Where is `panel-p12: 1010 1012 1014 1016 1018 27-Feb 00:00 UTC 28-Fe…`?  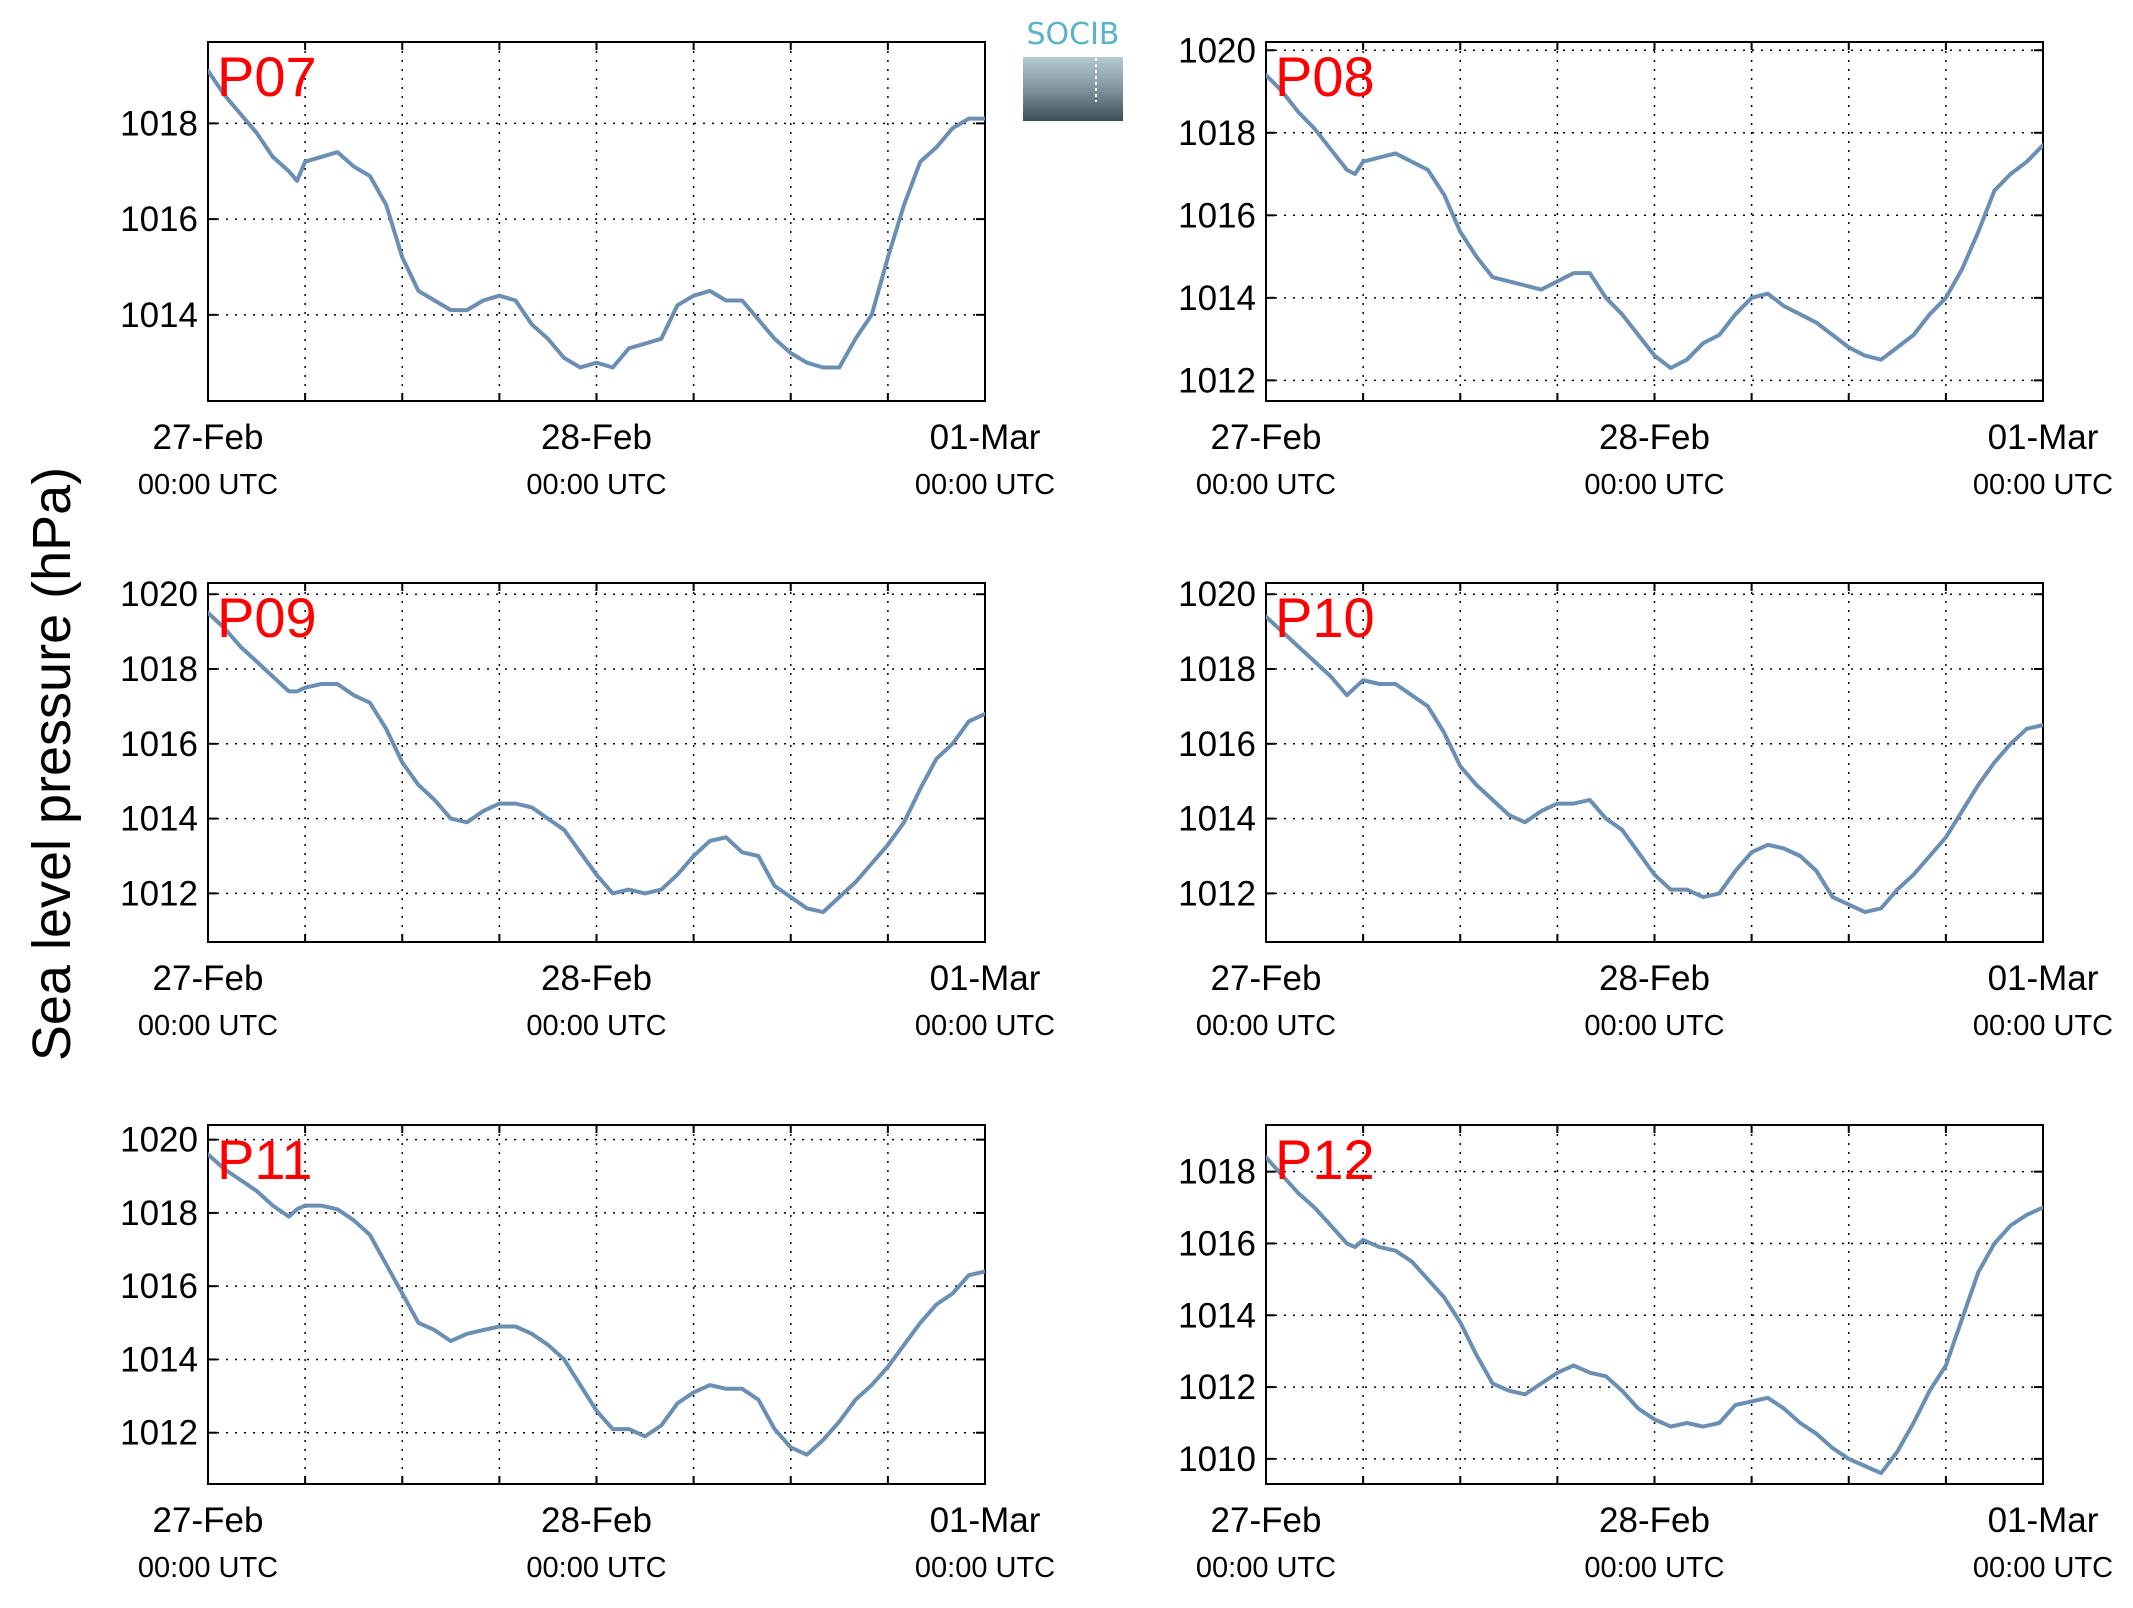
panel-p12: 1010 1012 1014 1016 1018 27-Feb 00:00 UTC 28-Fe… is located at coordinates (1645, 1354).